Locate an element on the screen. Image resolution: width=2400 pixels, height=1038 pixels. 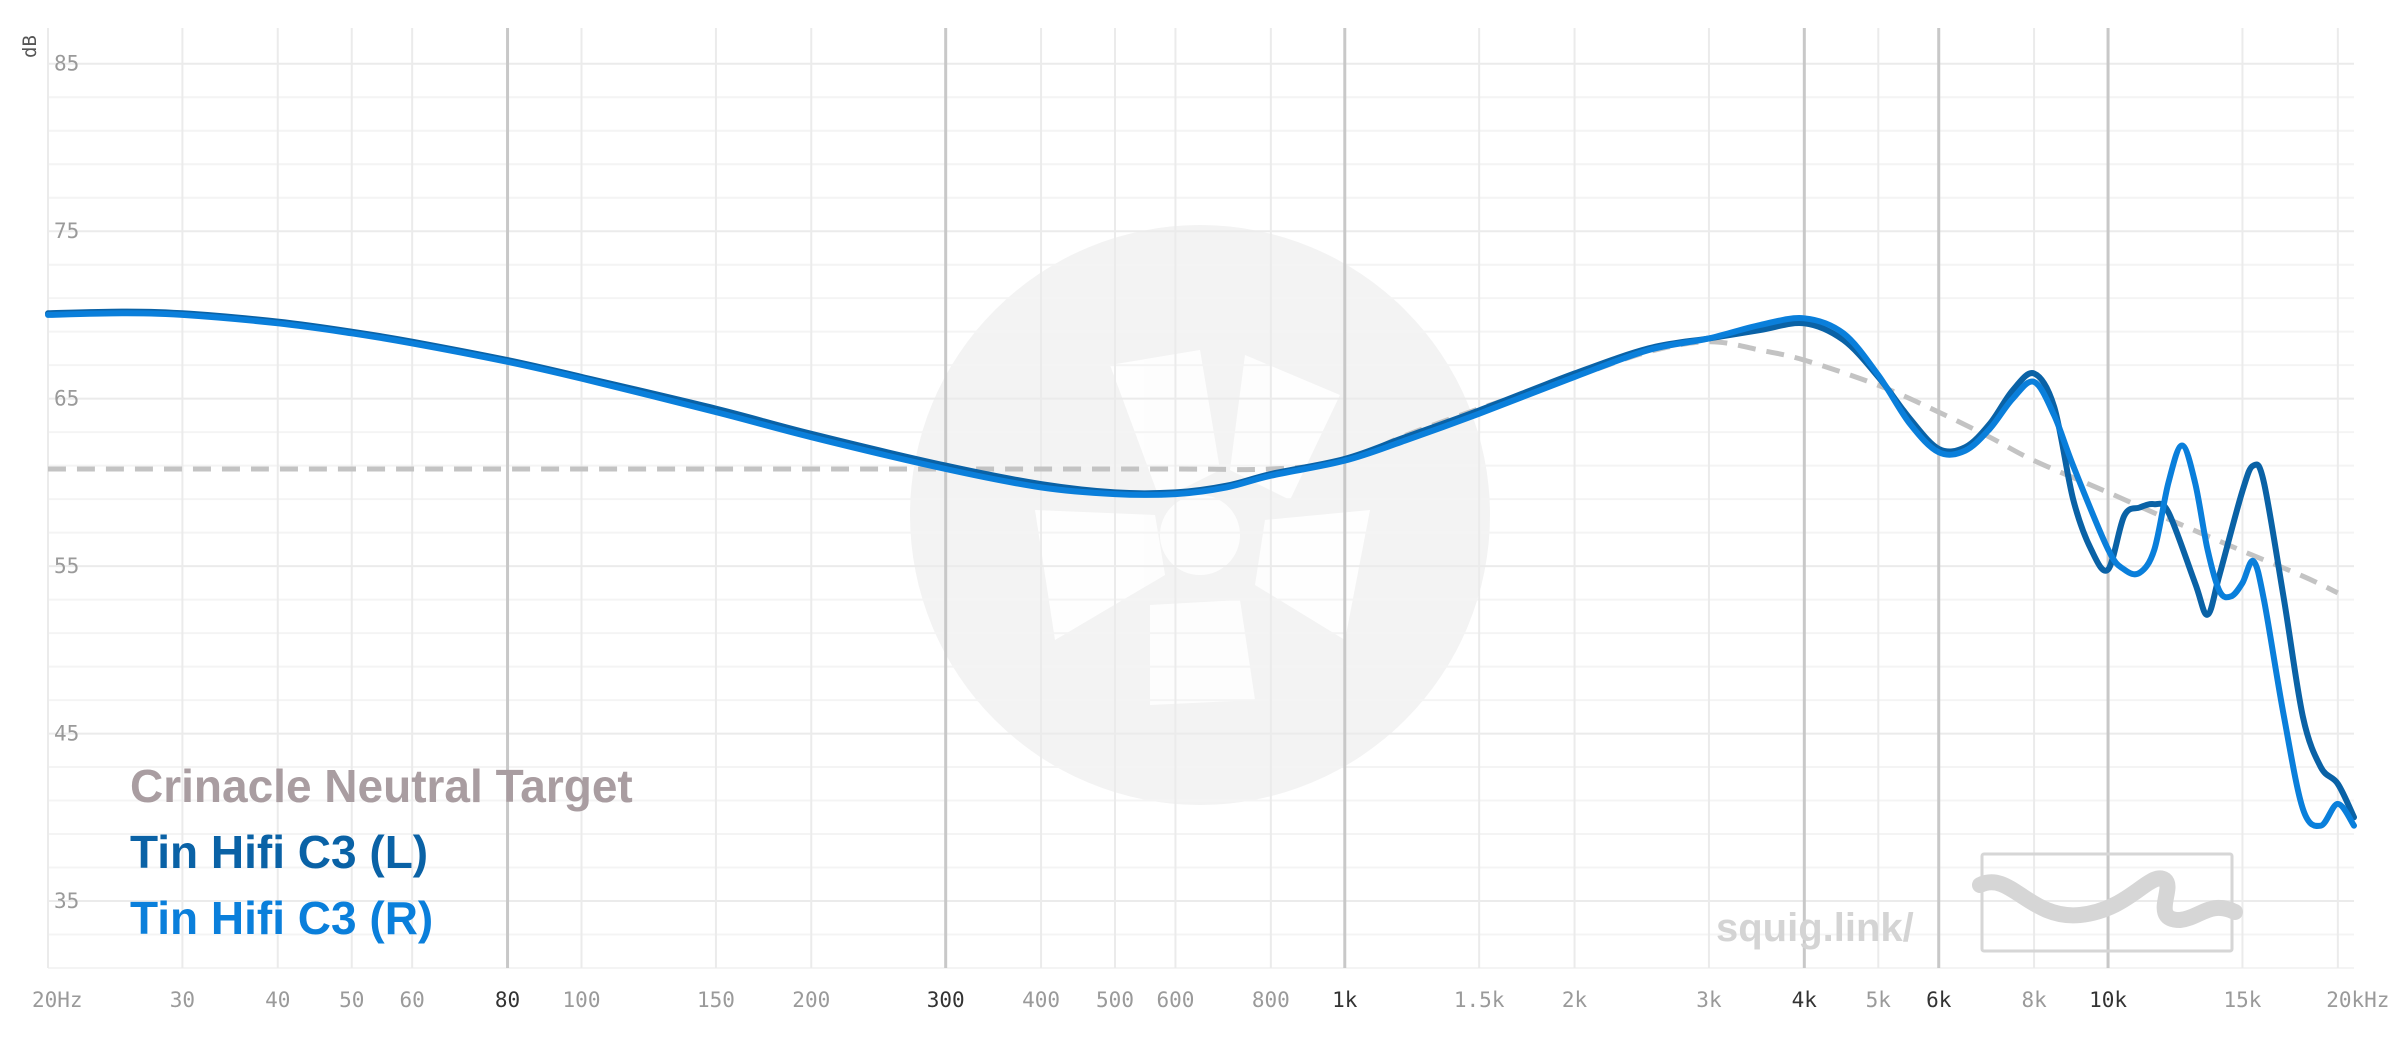
x-tick-label: 150 is located at coordinates (716, 1000).